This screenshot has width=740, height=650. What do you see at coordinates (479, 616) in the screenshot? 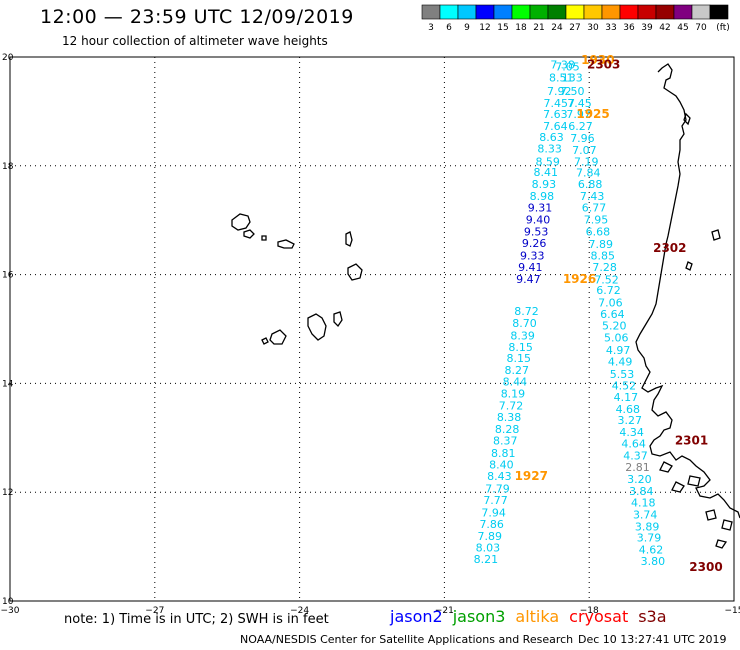
I see `mission-legend-jason3: jason3` at bounding box center [479, 616].